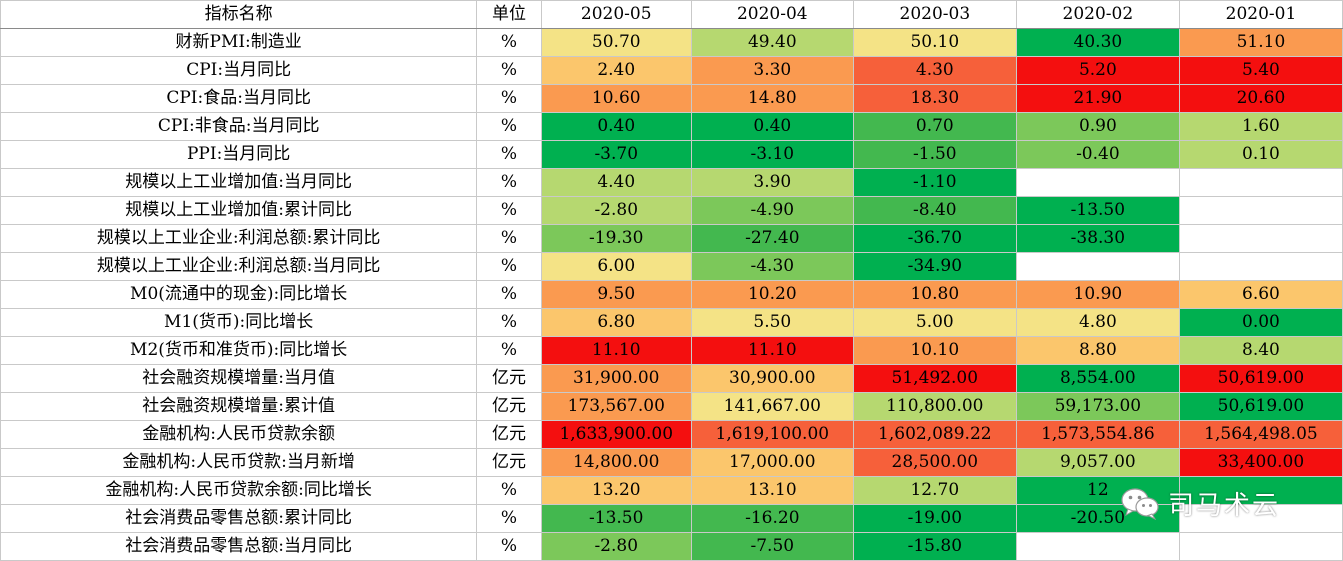 The height and width of the screenshot is (561, 1343). Describe the element at coordinates (772, 322) in the screenshot. I see `value-cell: 5.50` at that location.